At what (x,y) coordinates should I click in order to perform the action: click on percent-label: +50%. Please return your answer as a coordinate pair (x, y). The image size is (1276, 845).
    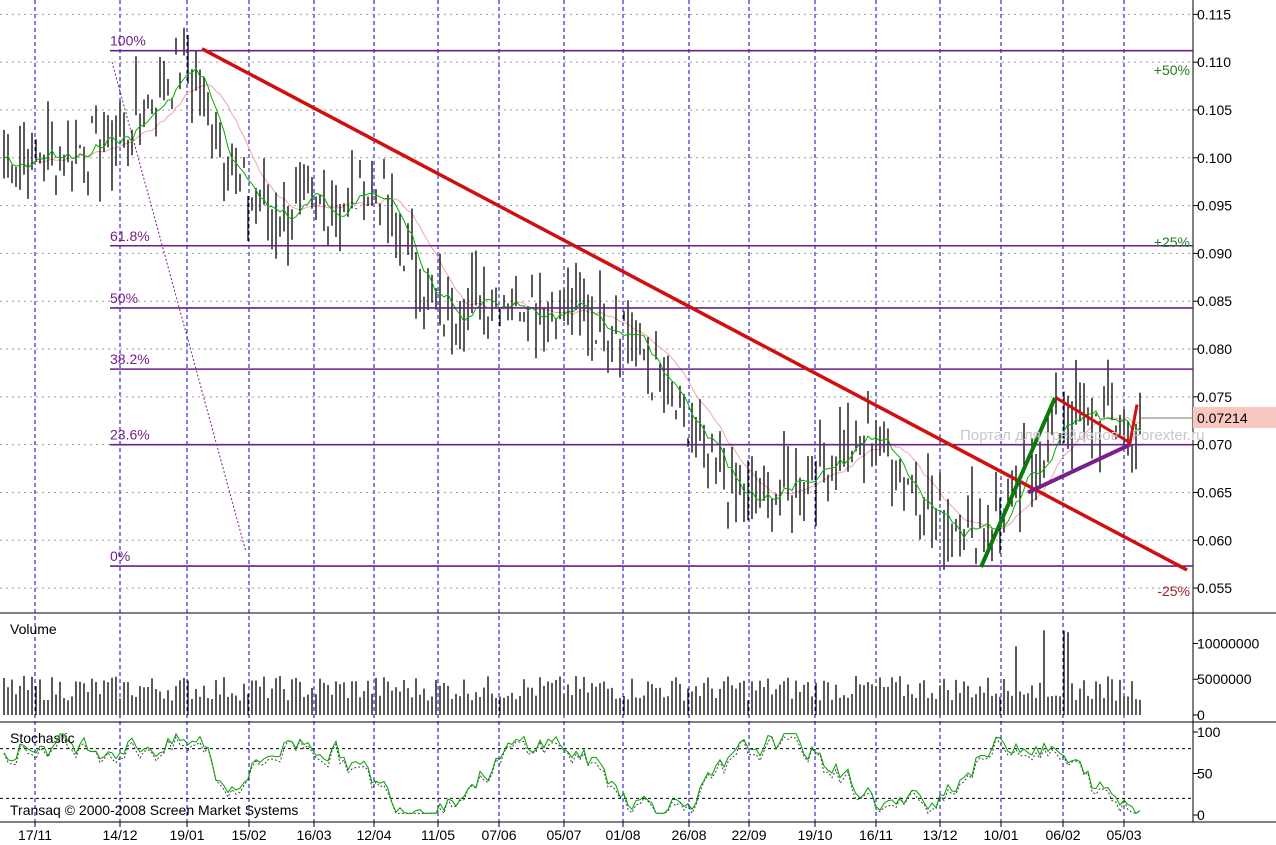
    Looking at the image, I should click on (1172, 70).